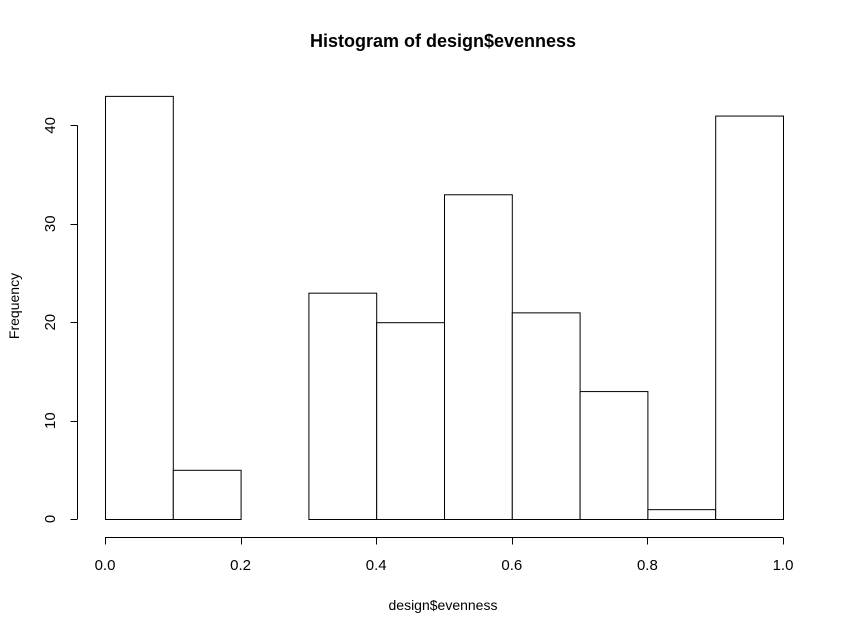 Image resolution: width=851 pixels, height=634 pixels. I want to click on y-axis-label: Frequency, so click(14, 306).